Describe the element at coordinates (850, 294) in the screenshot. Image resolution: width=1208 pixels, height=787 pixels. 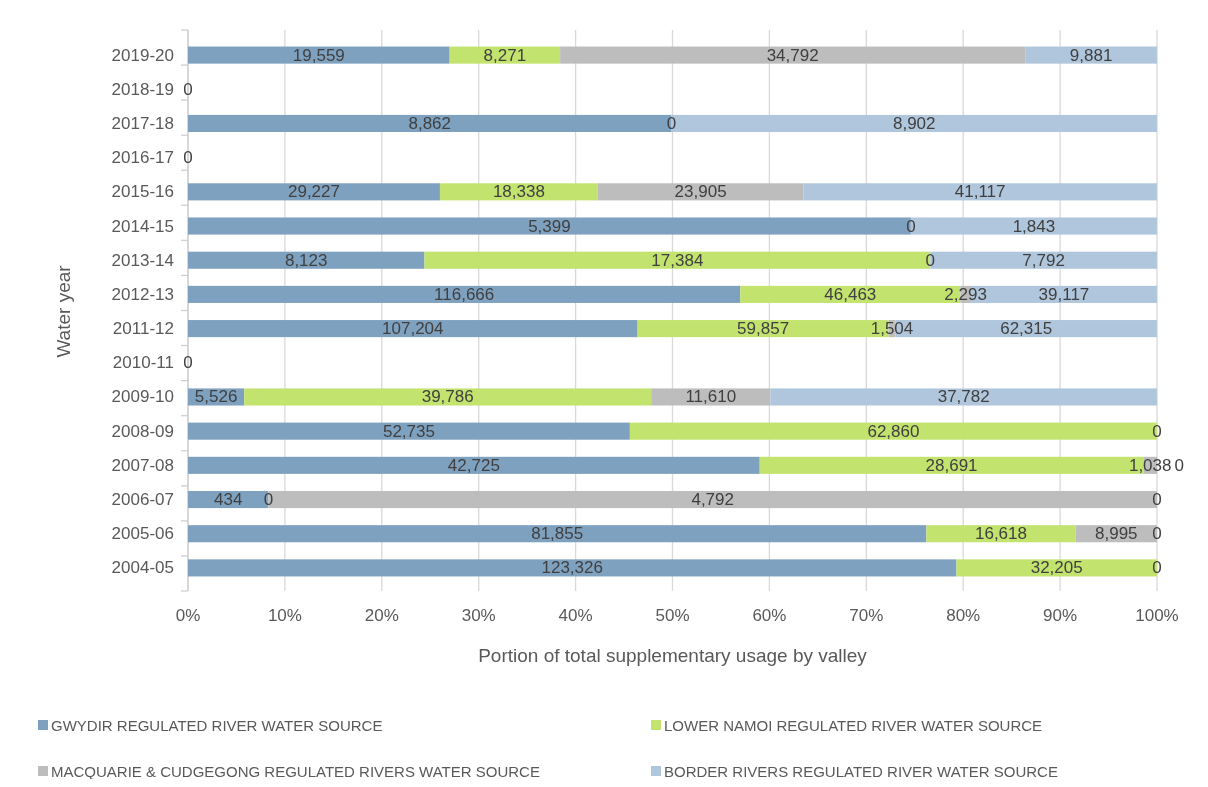
I see `annotation: 46,463` at that location.